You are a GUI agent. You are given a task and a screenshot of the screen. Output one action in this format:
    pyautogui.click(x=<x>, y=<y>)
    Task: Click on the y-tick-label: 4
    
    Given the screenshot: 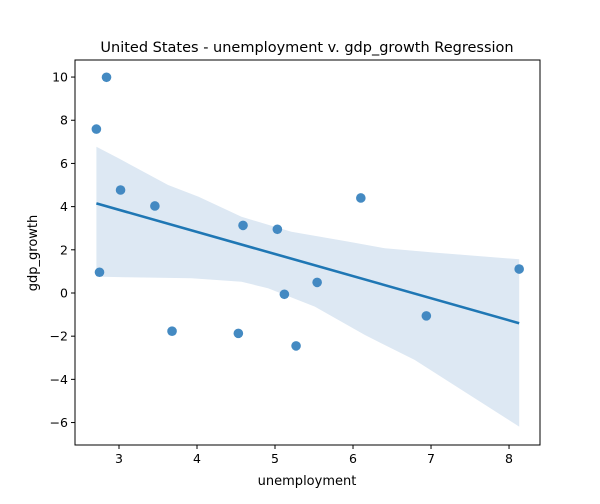 What is the action you would take?
    pyautogui.click(x=64, y=206)
    